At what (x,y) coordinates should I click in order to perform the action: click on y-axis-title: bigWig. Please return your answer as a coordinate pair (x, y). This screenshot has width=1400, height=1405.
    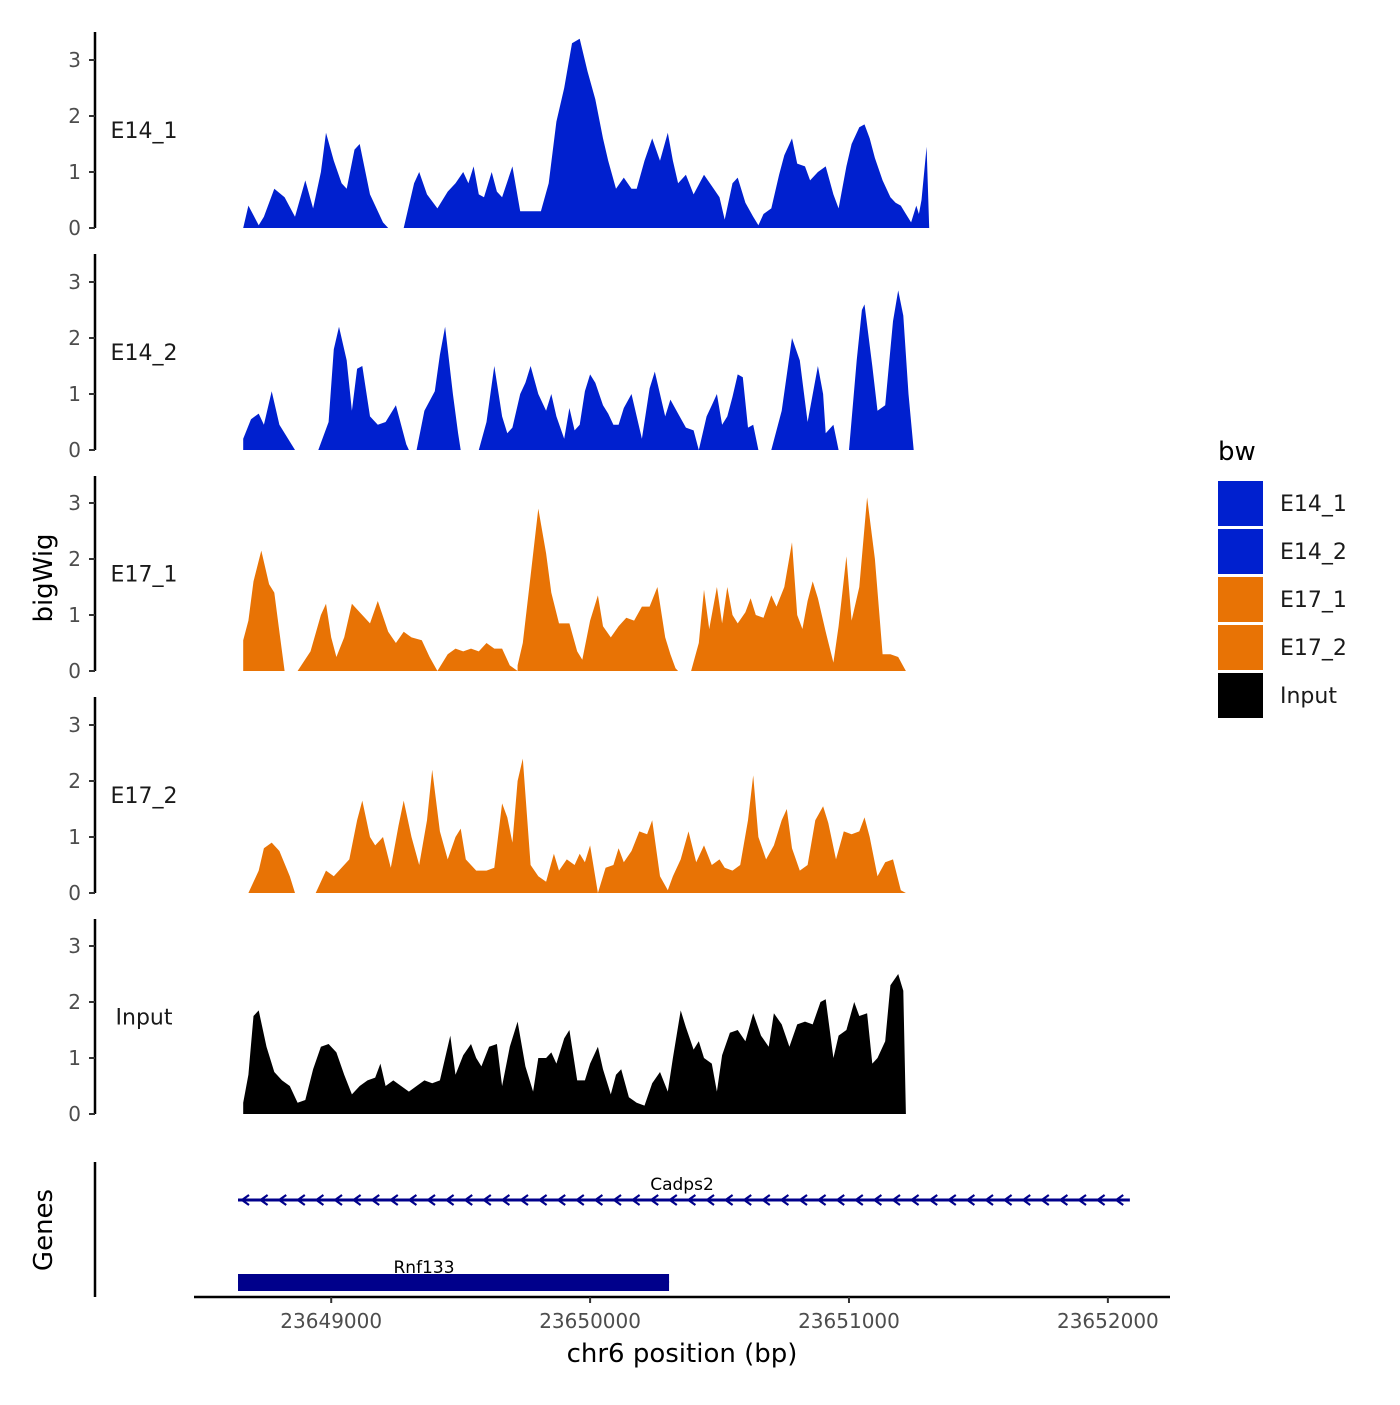
    Looking at the image, I should click on (44, 577).